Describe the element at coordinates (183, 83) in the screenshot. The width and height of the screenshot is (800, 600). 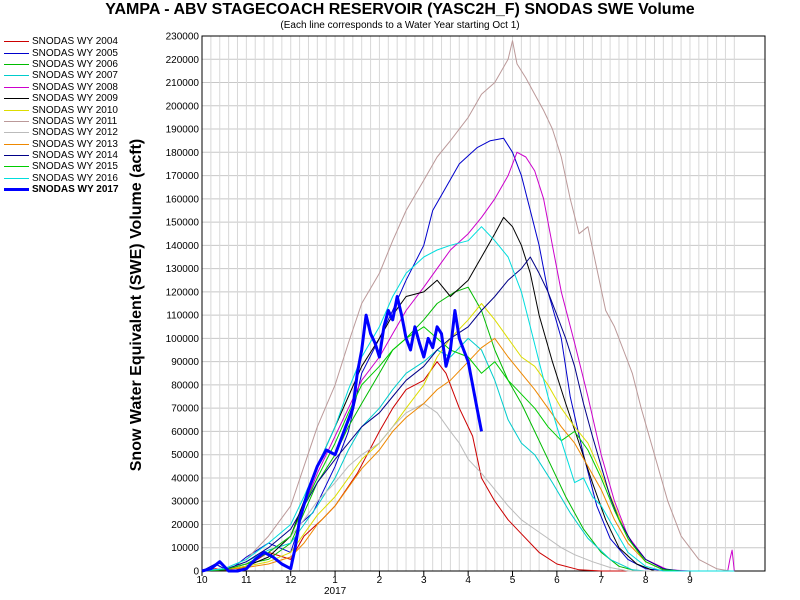
I see `y-tick-label: 210000` at that location.